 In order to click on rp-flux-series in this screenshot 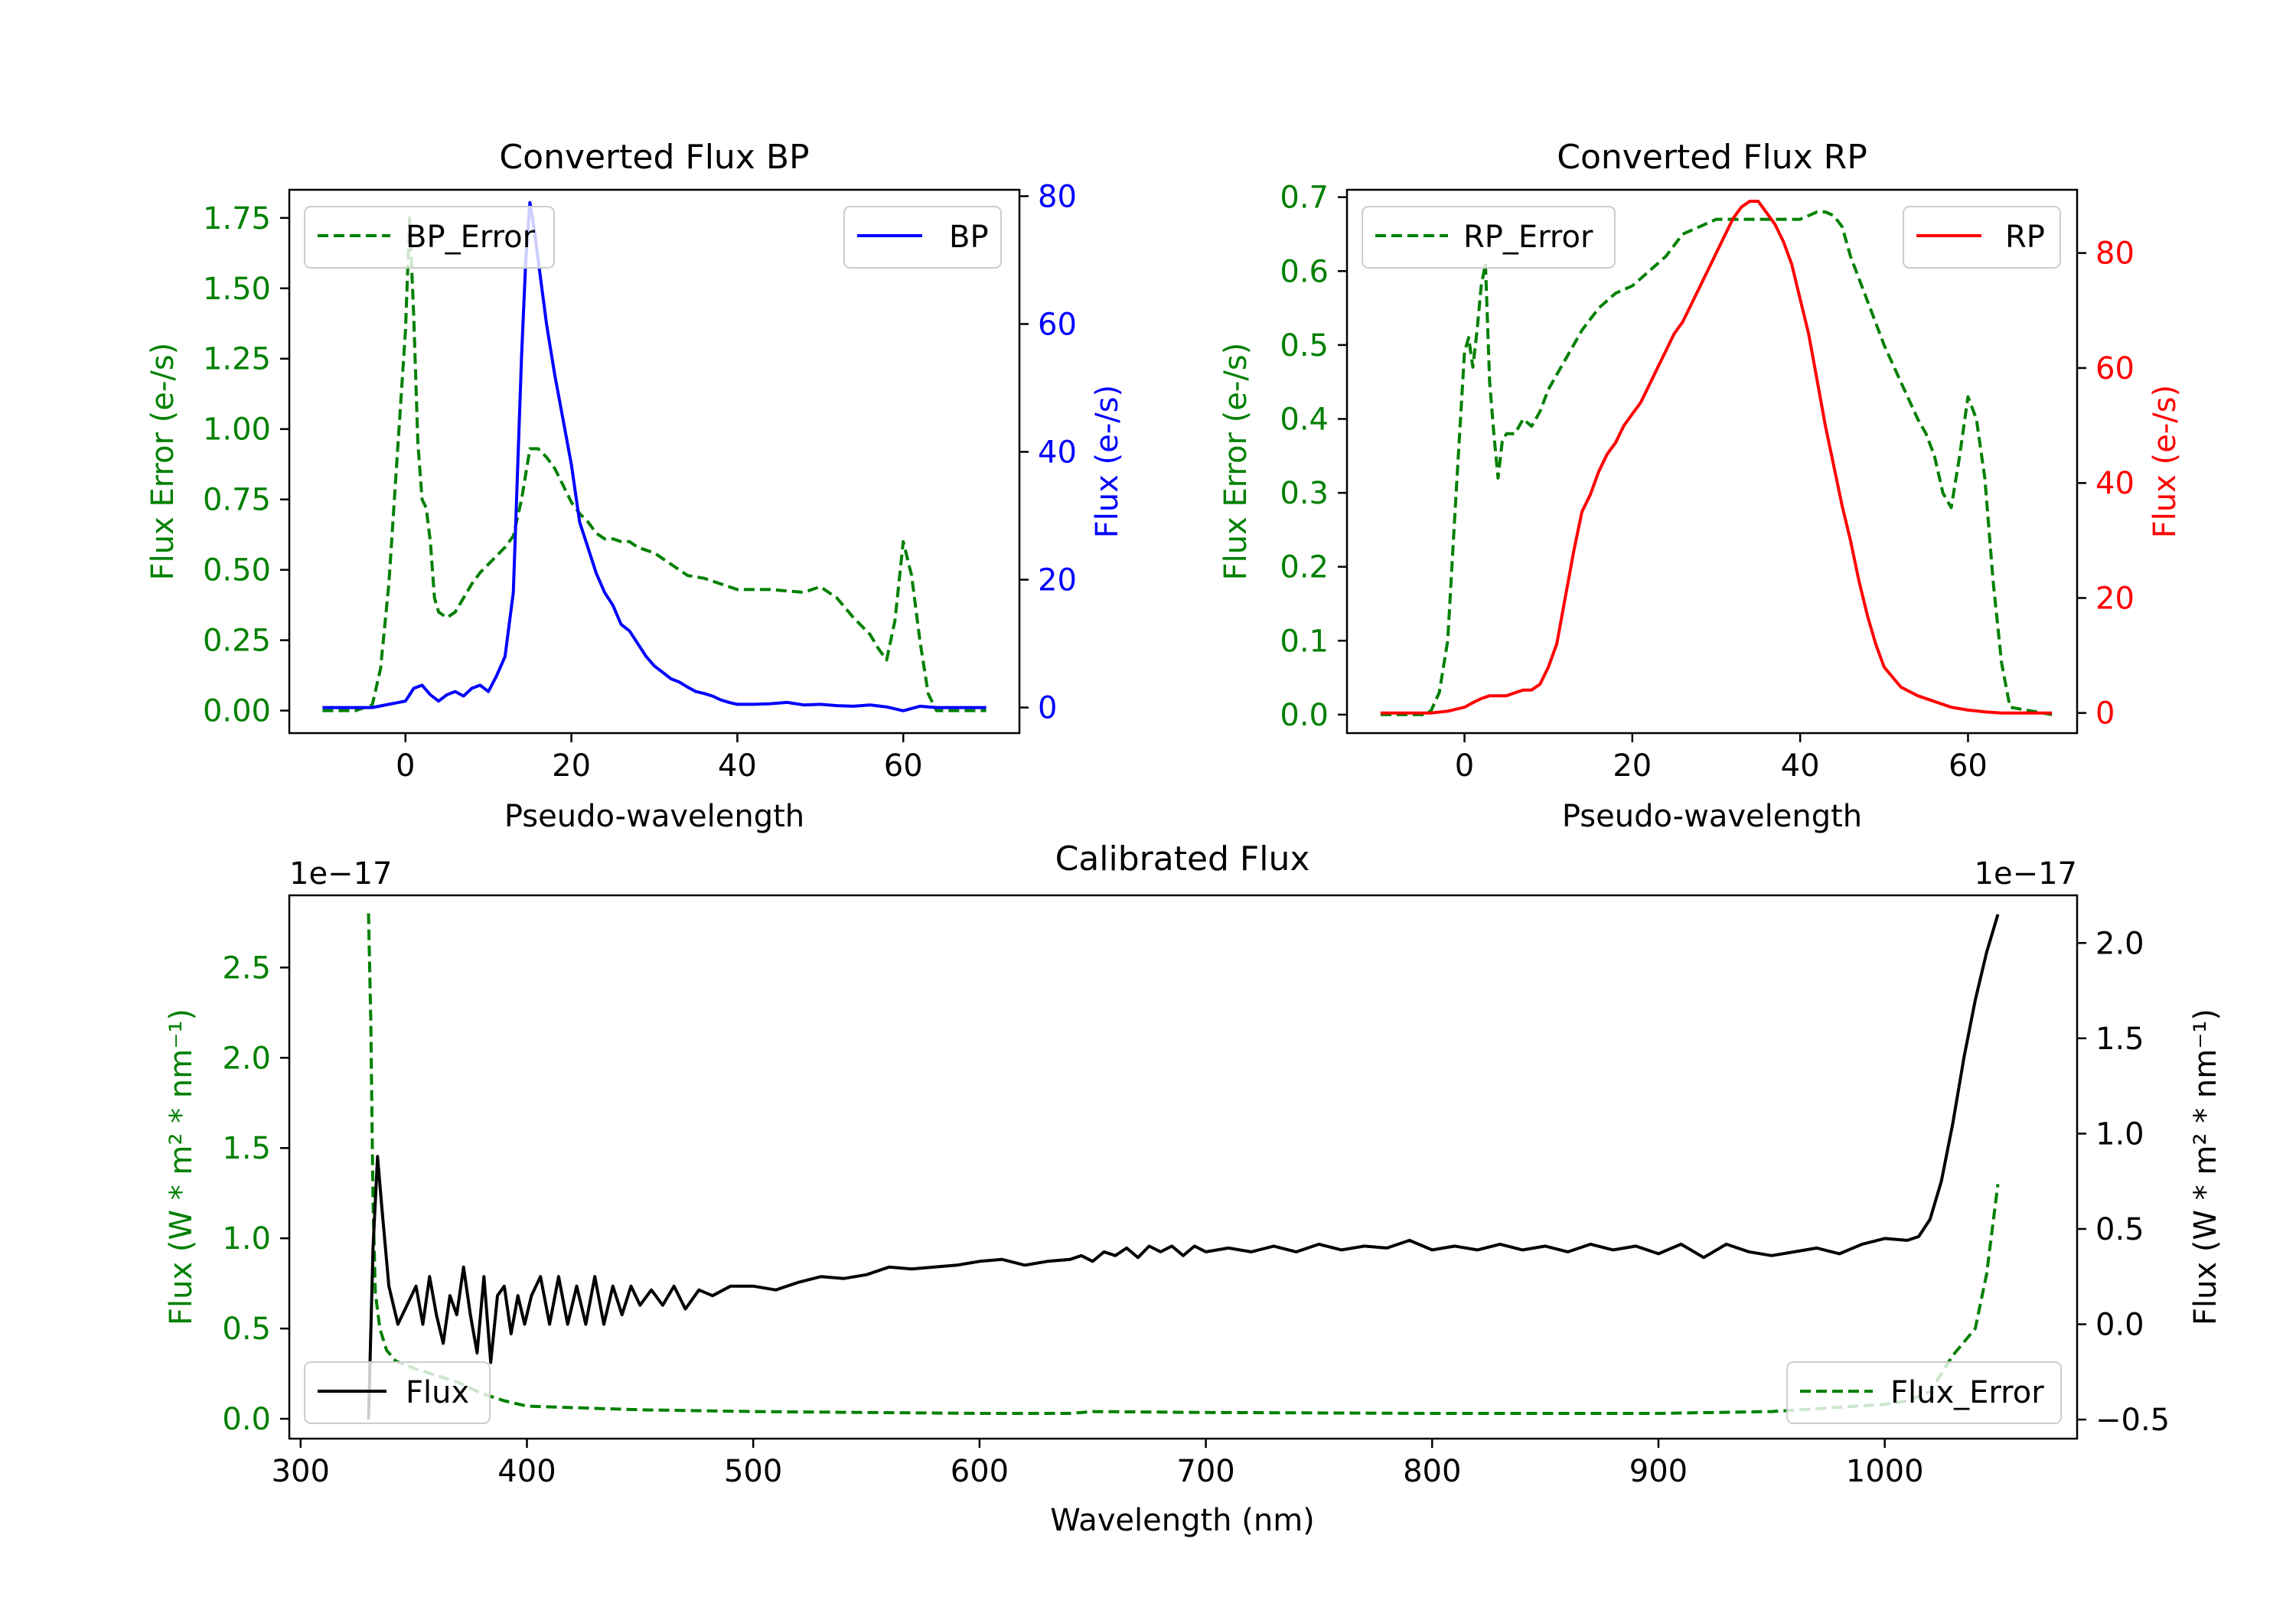, I will do `click(1716, 457)`.